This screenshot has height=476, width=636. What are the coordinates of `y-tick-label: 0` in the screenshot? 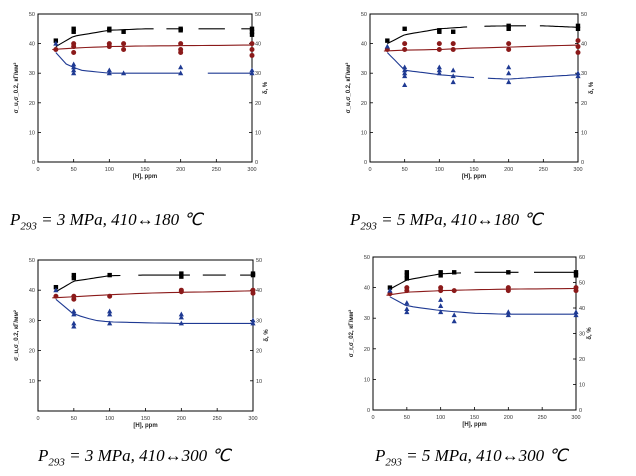 It's located at (365, 163).